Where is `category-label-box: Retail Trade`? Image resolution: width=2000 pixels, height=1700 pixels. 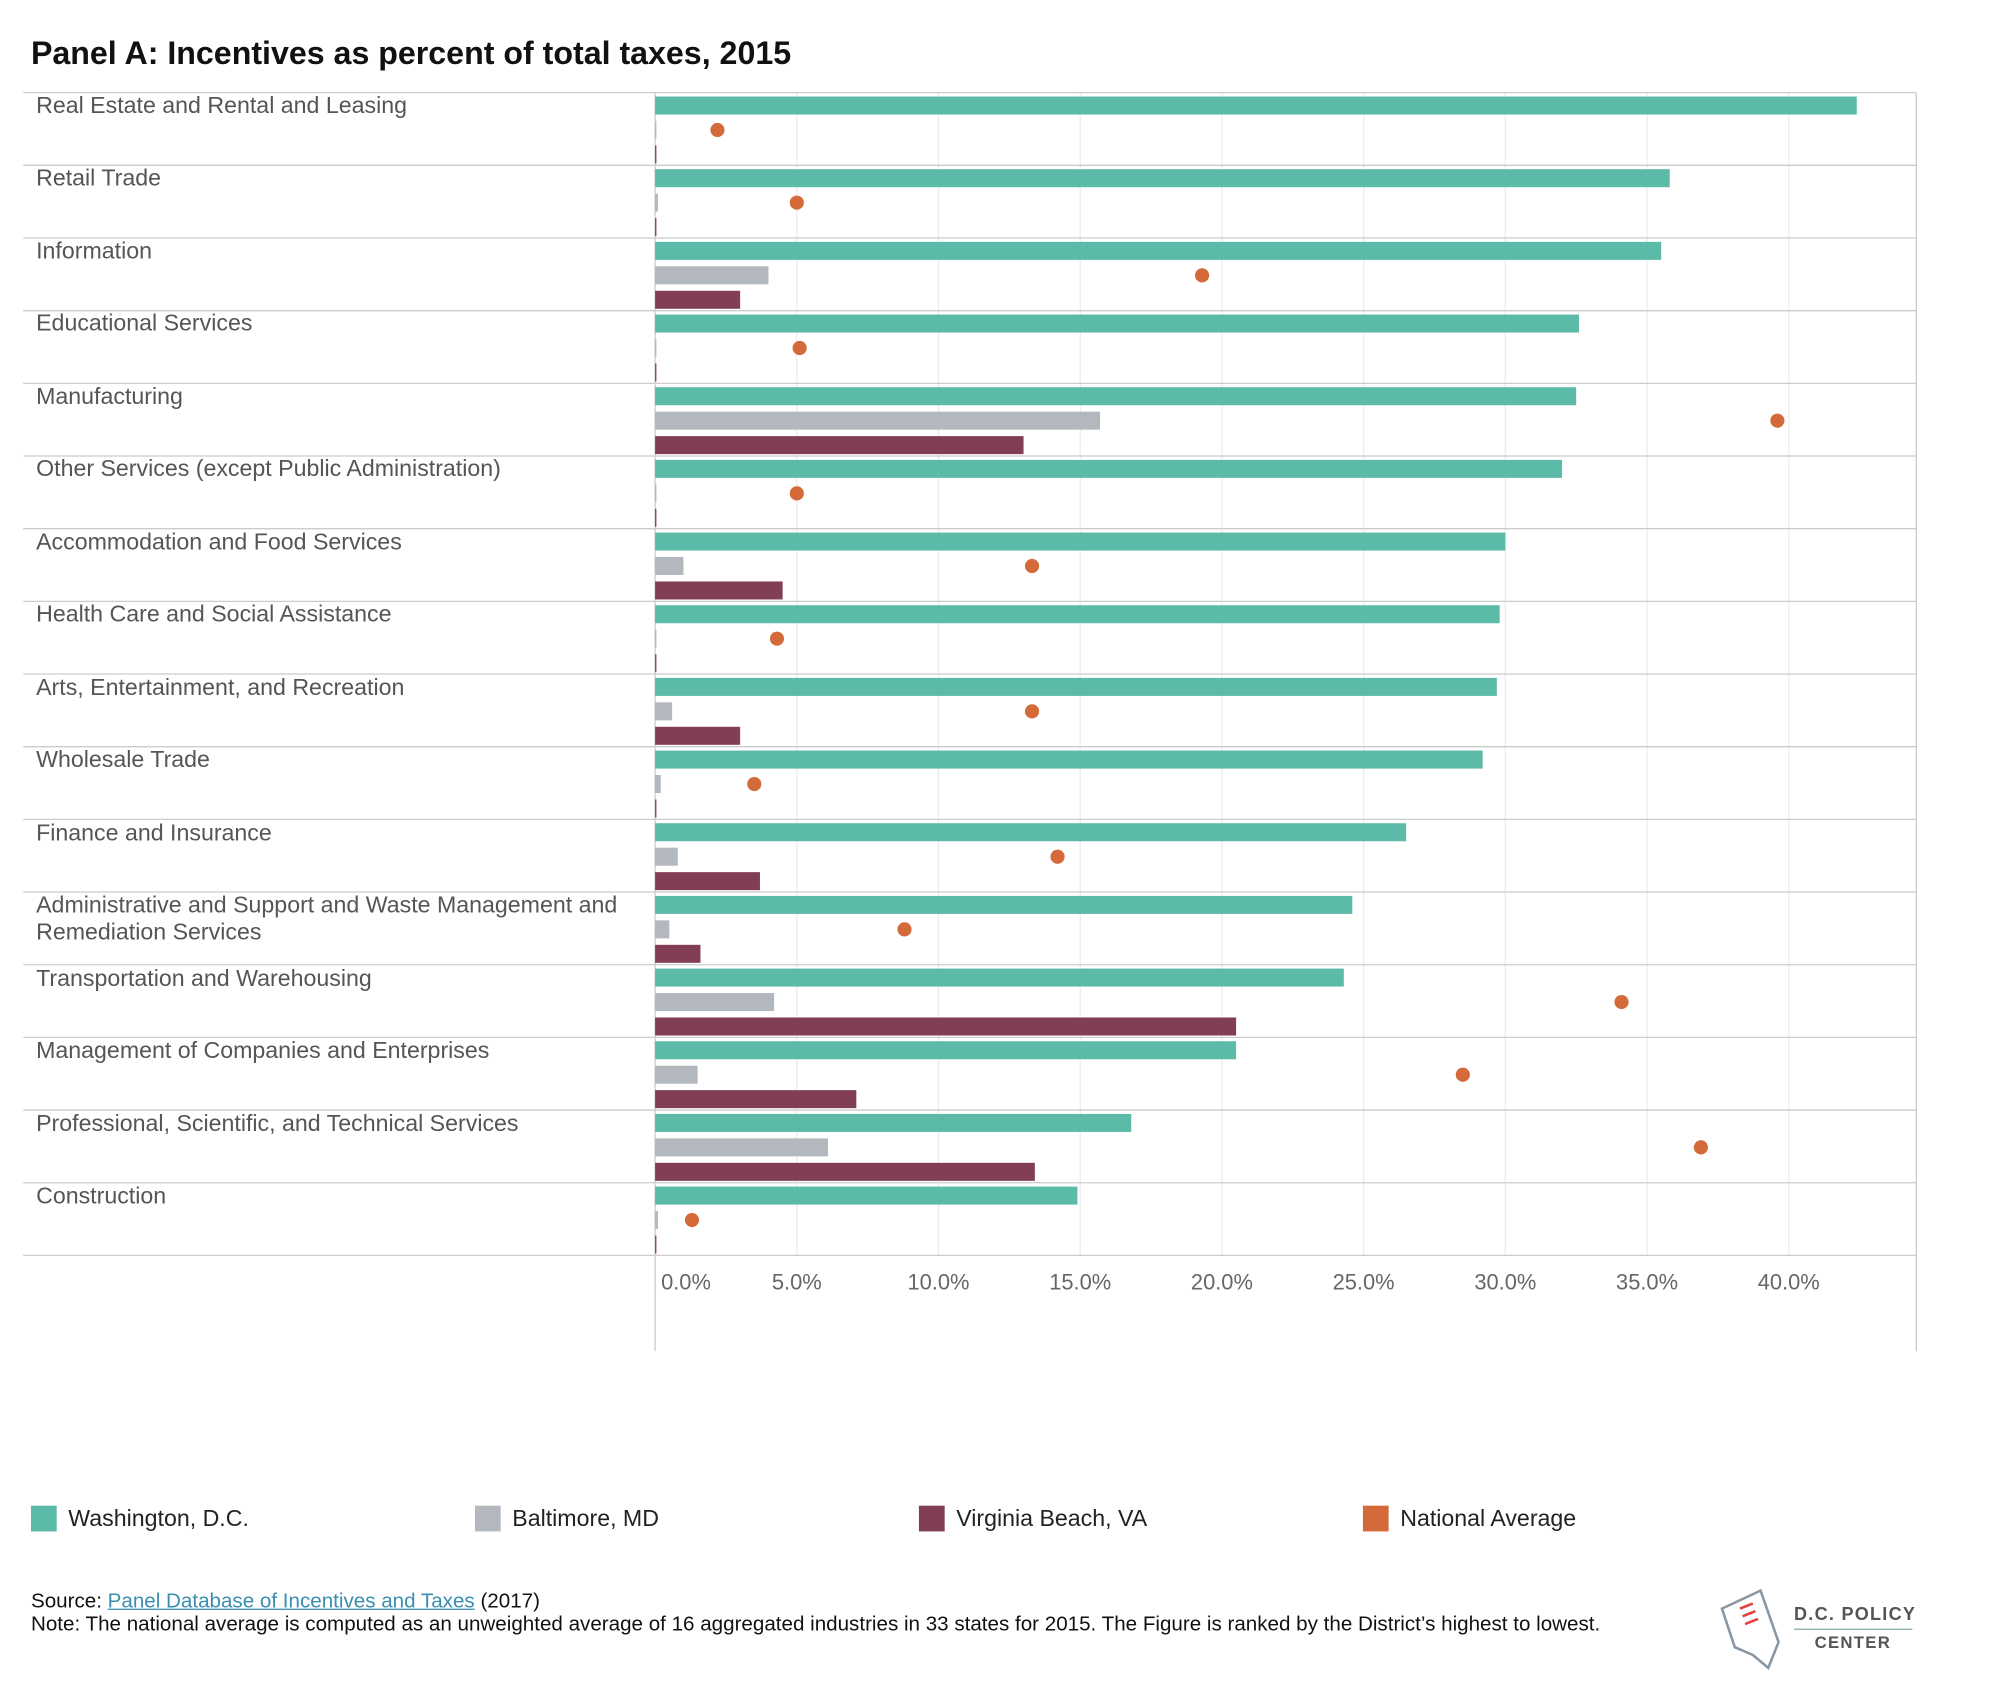
category-label-box: Retail Trade is located at coordinates (99, 178).